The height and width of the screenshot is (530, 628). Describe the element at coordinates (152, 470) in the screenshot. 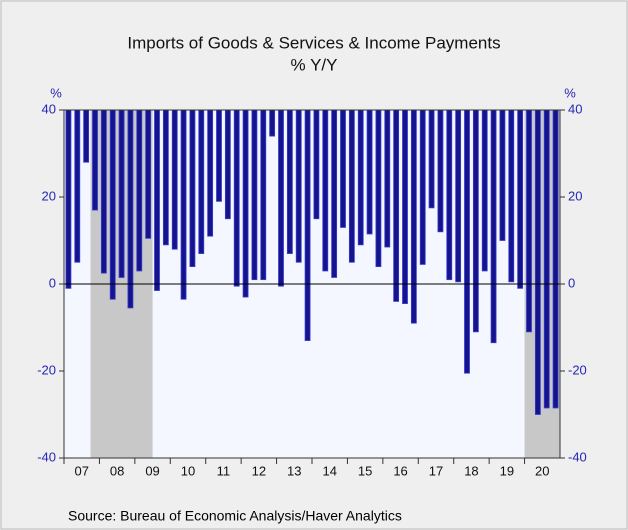

I see `x-tick-label: 09` at that location.